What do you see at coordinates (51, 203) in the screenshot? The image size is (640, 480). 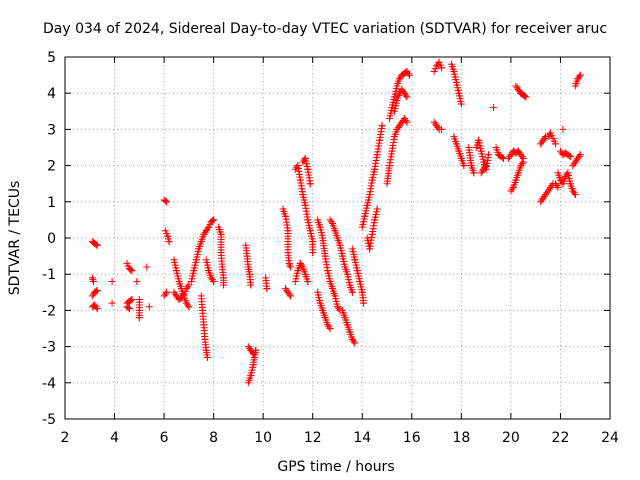 I see `y-tick-label: 1` at bounding box center [51, 203].